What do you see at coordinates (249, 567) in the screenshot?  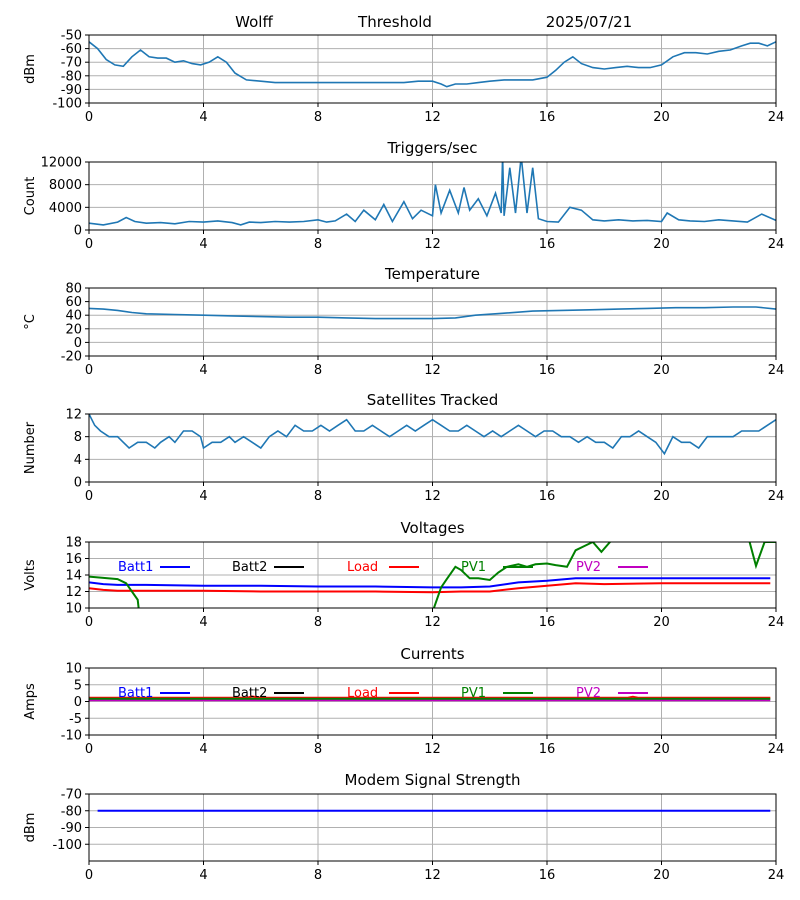 I see `legend-label-batt2: Batt2` at bounding box center [249, 567].